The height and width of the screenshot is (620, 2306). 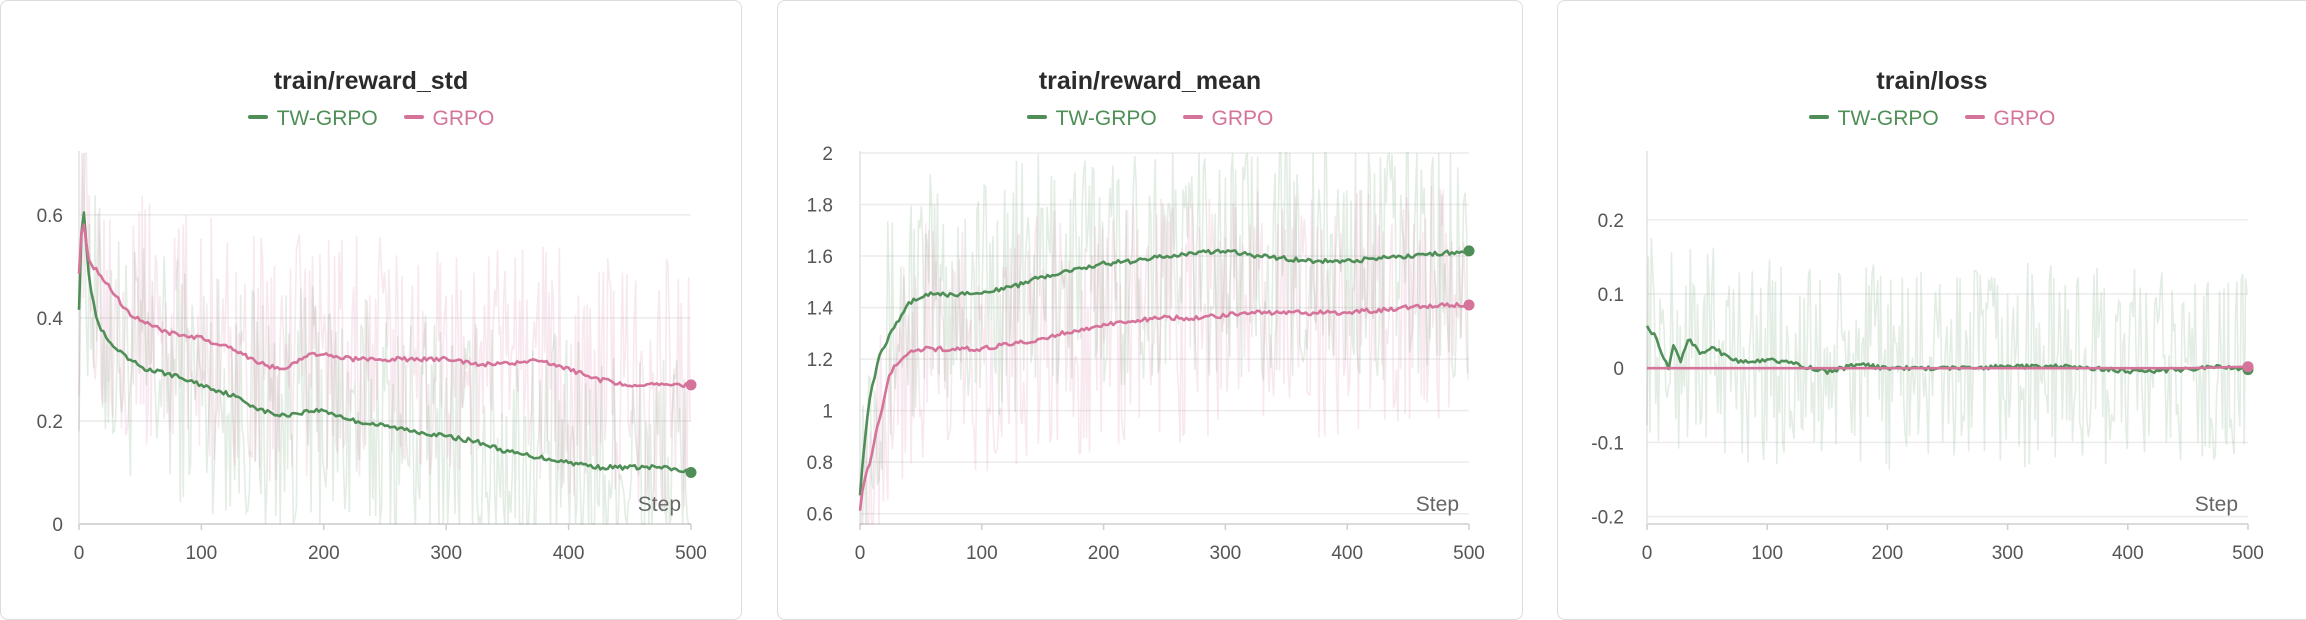 What do you see at coordinates (1611, 295) in the screenshot?
I see `y-tick-label: 0.1` at bounding box center [1611, 295].